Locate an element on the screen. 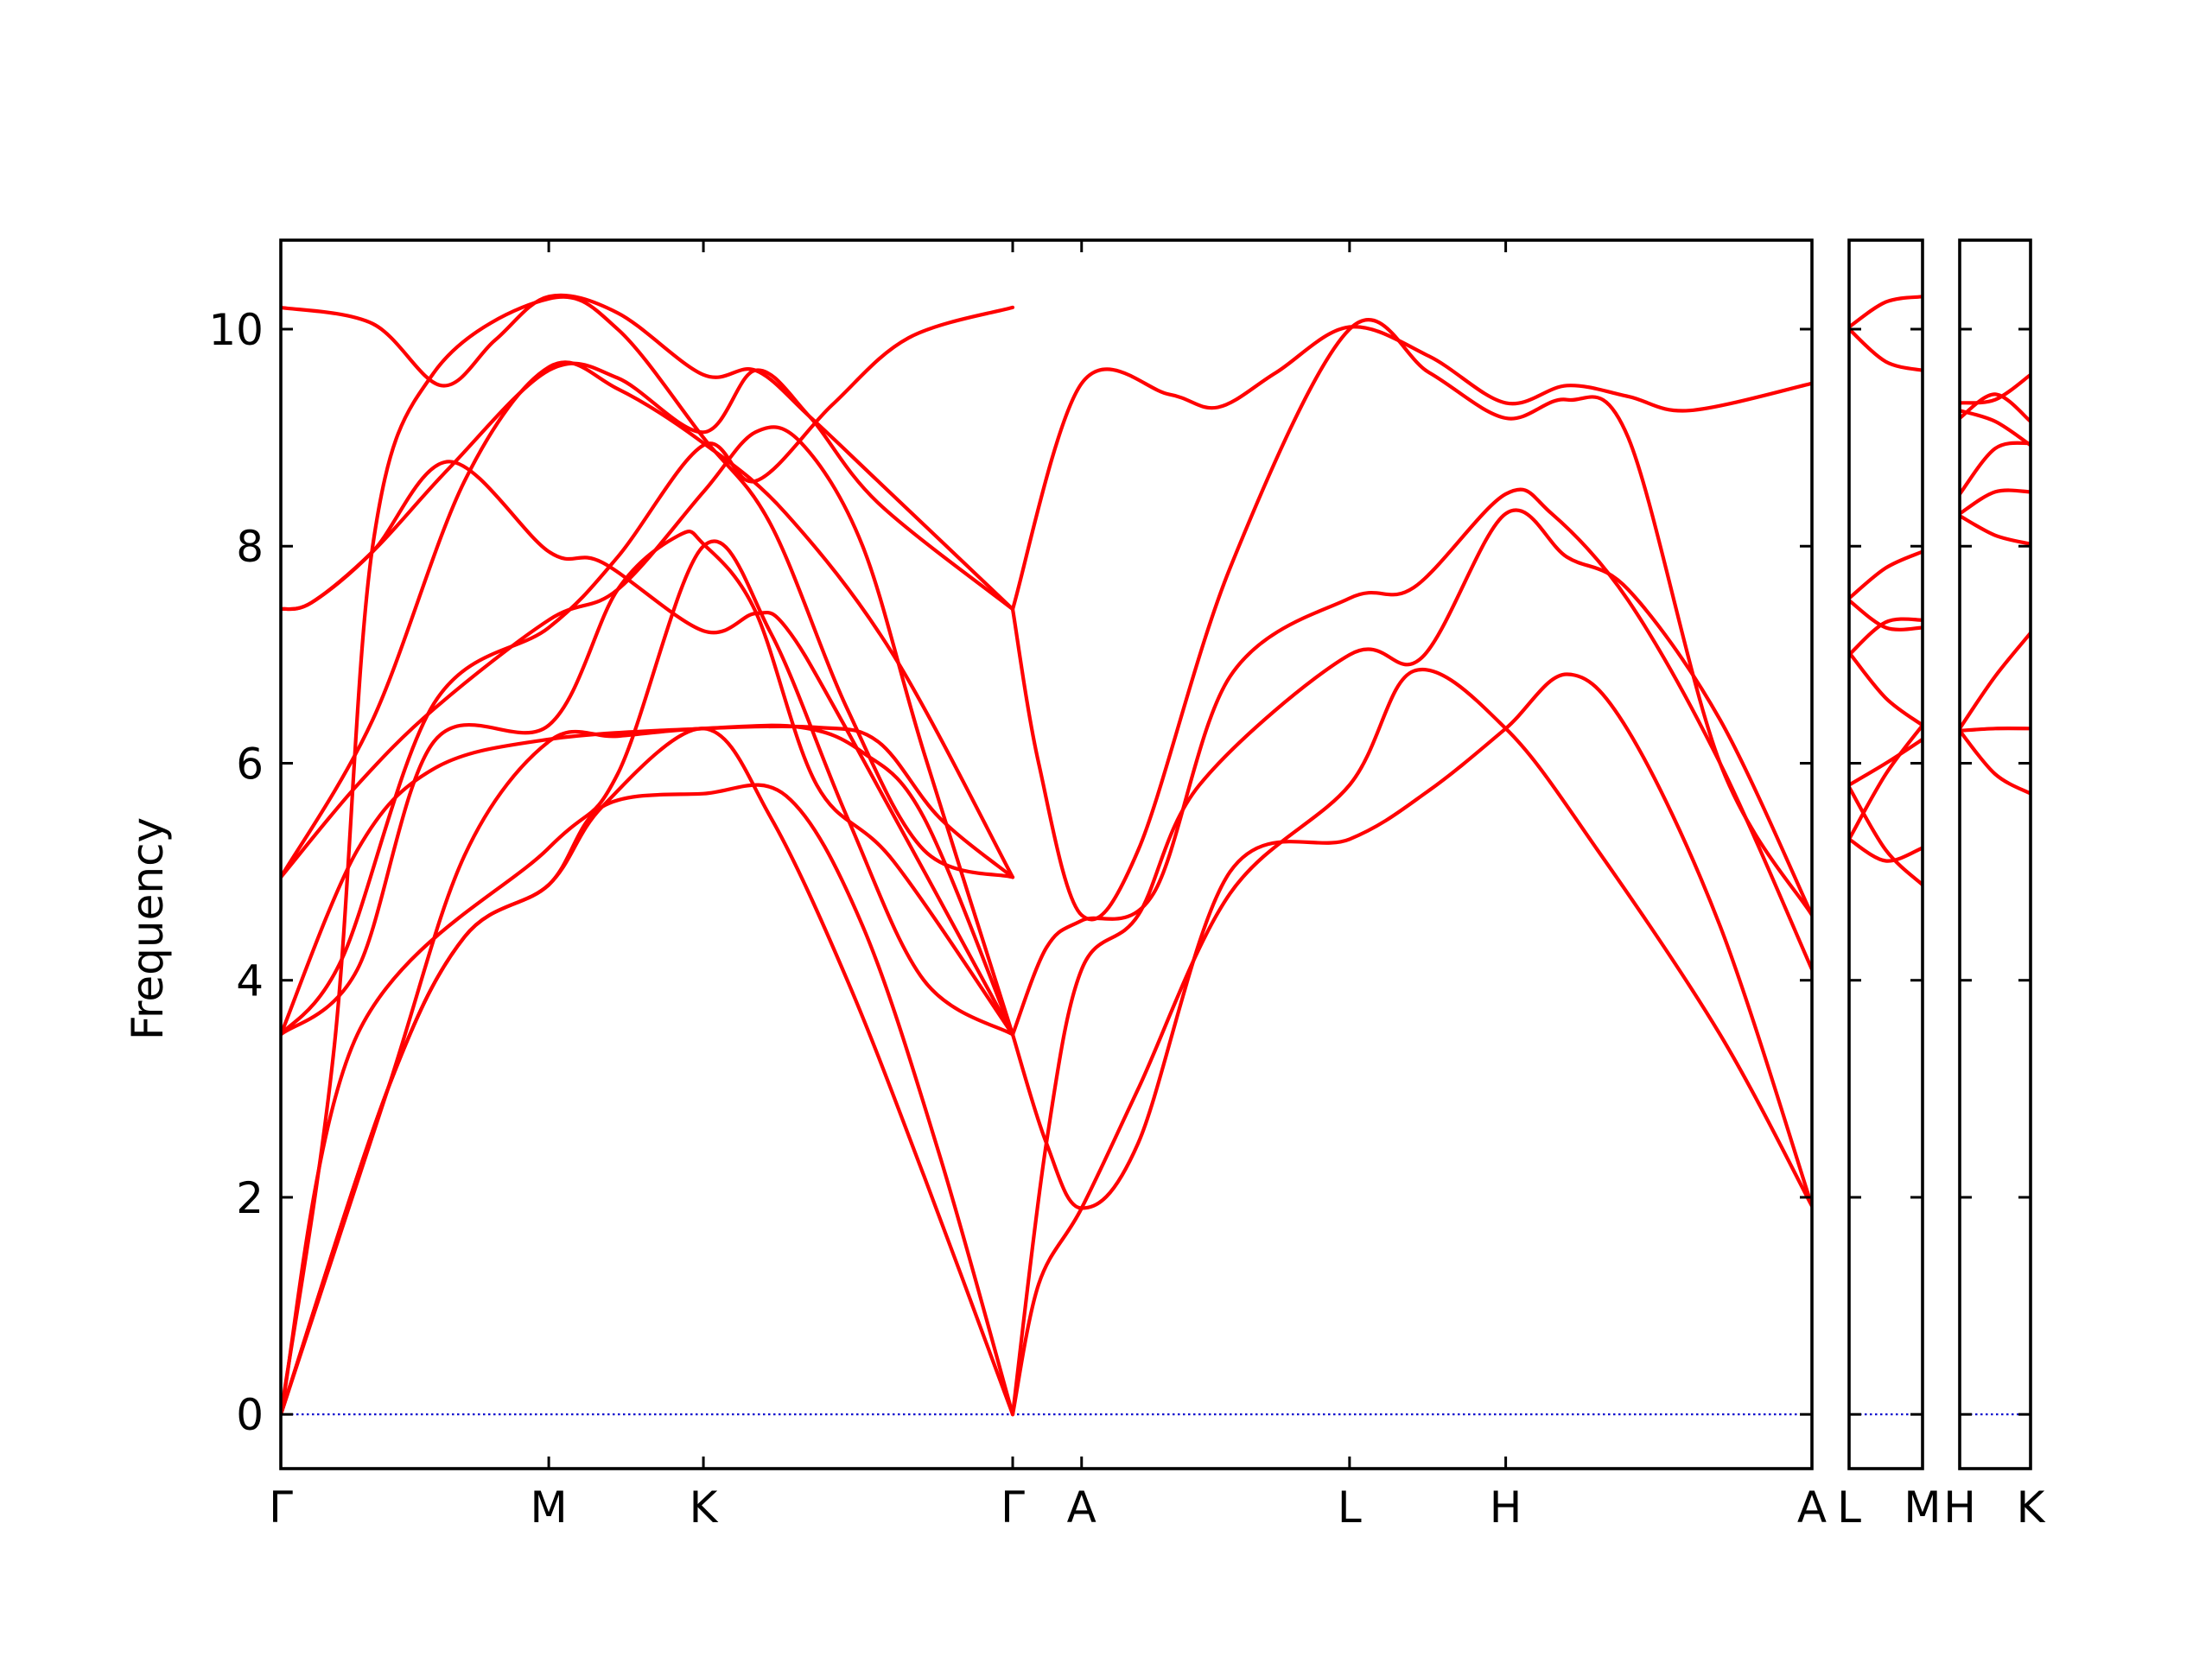  y-axis-label: Frequency is located at coordinates (148, 929).